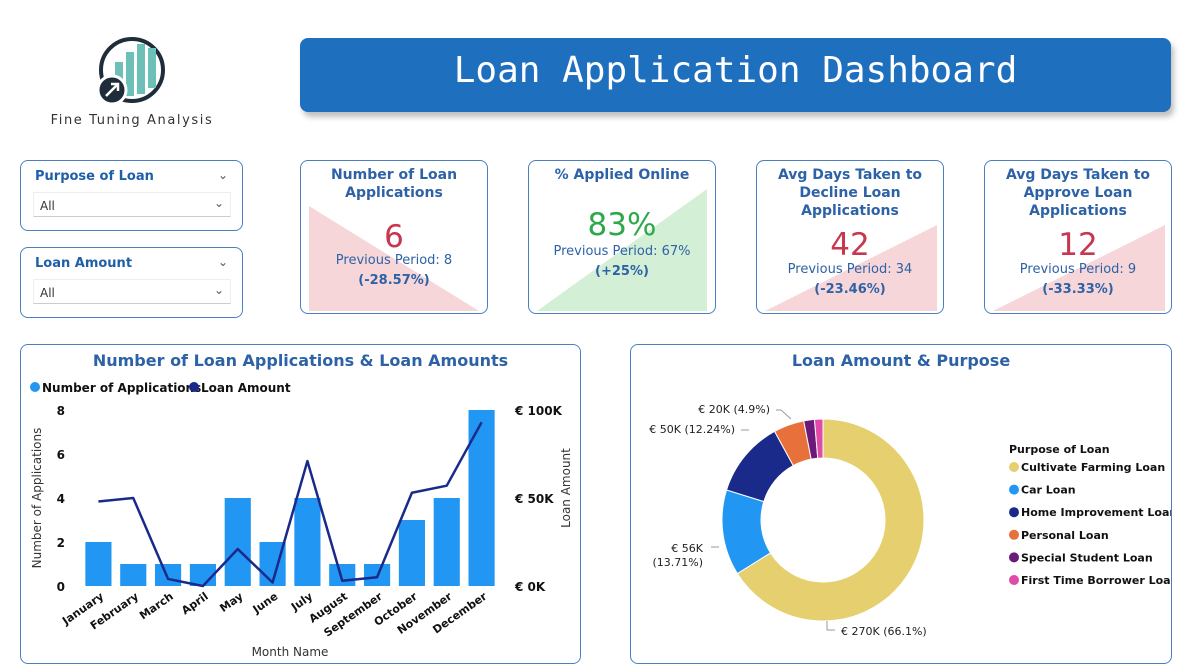 The width and height of the screenshot is (1181, 665). I want to click on kpi-change: (+25%), so click(622, 271).